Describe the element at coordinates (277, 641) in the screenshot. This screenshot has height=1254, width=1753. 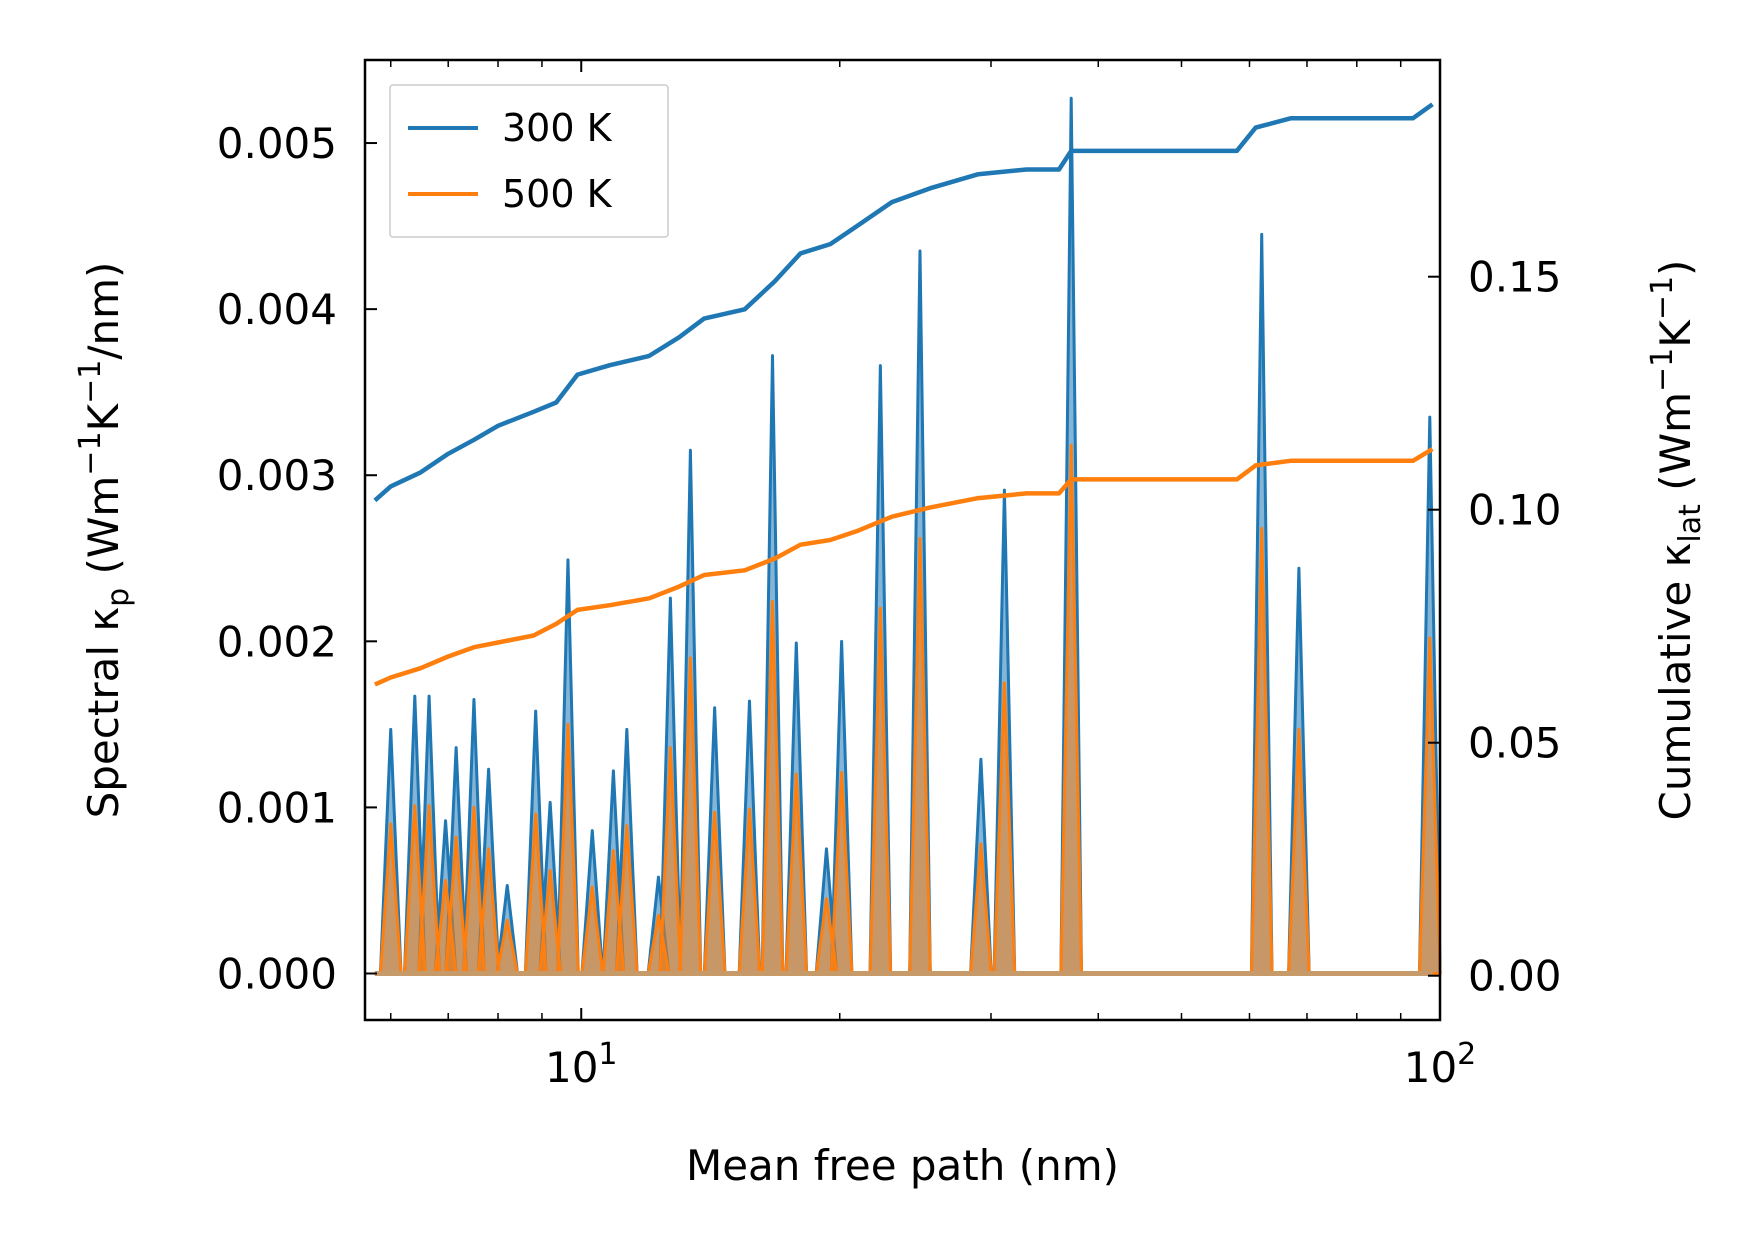
I see `y-left-tick-label: 0.002` at that location.